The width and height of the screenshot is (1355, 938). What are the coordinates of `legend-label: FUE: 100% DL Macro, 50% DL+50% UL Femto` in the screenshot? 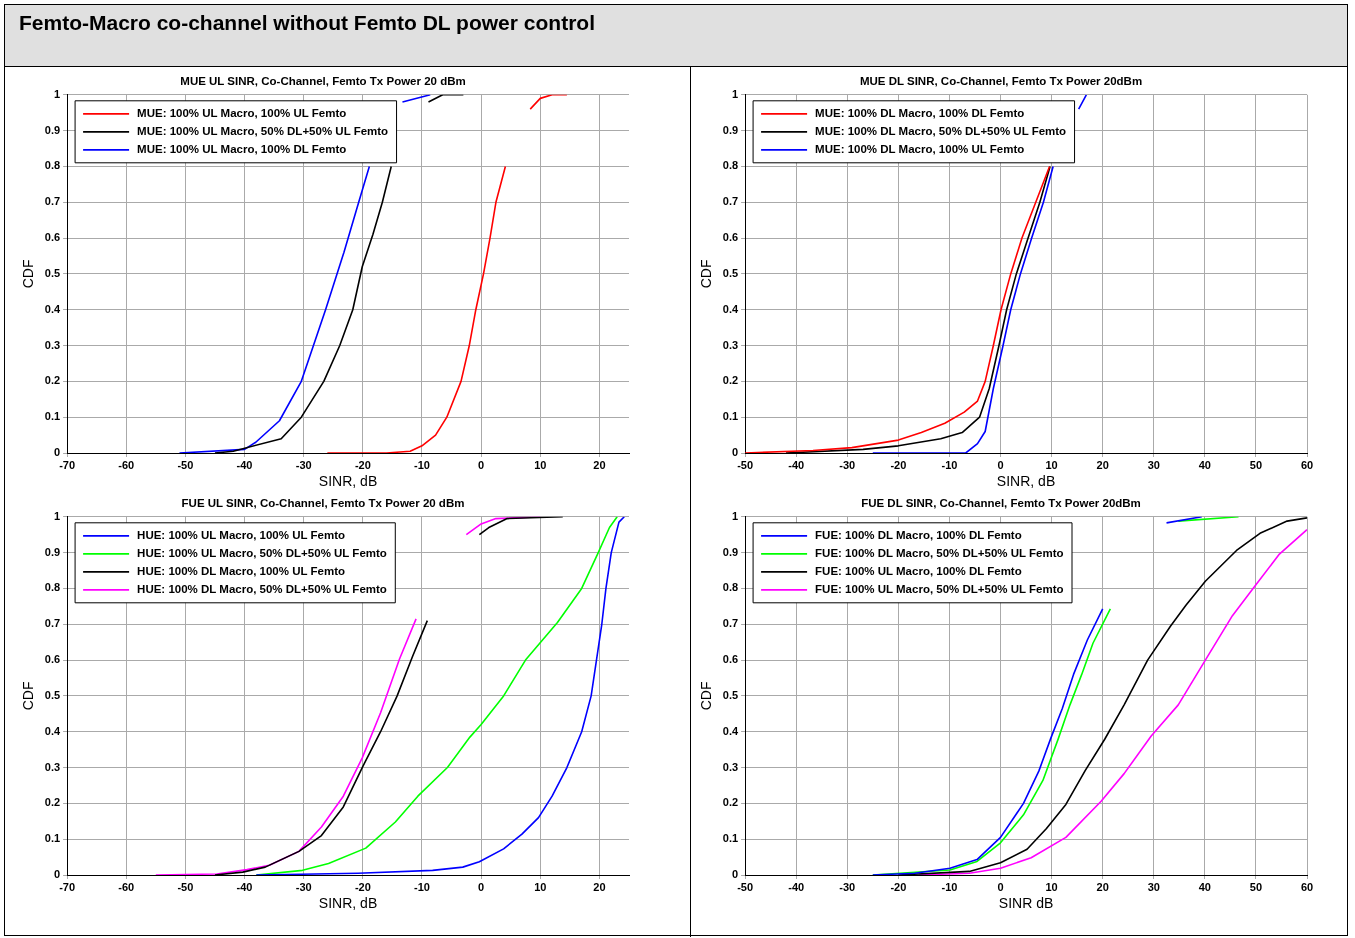 It's located at (939, 552).